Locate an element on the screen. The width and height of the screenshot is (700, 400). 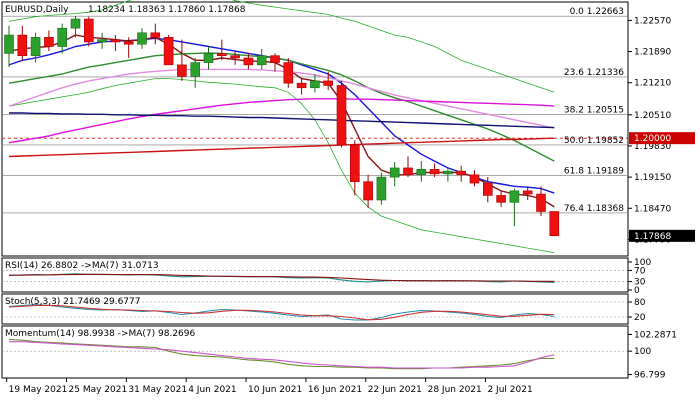
momentum-tick-label: 102.2871 is located at coordinates (655, 335).